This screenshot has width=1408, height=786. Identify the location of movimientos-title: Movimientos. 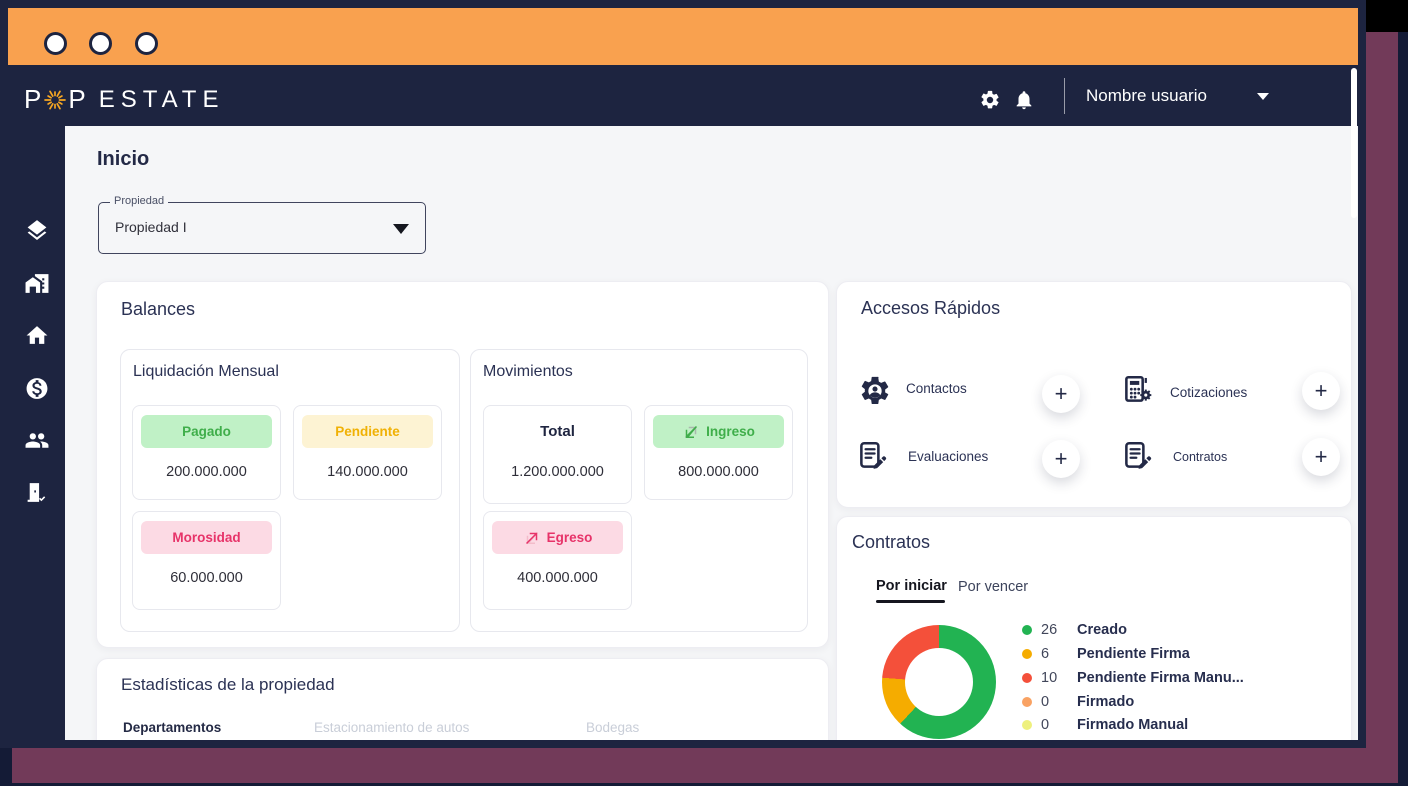
(528, 371).